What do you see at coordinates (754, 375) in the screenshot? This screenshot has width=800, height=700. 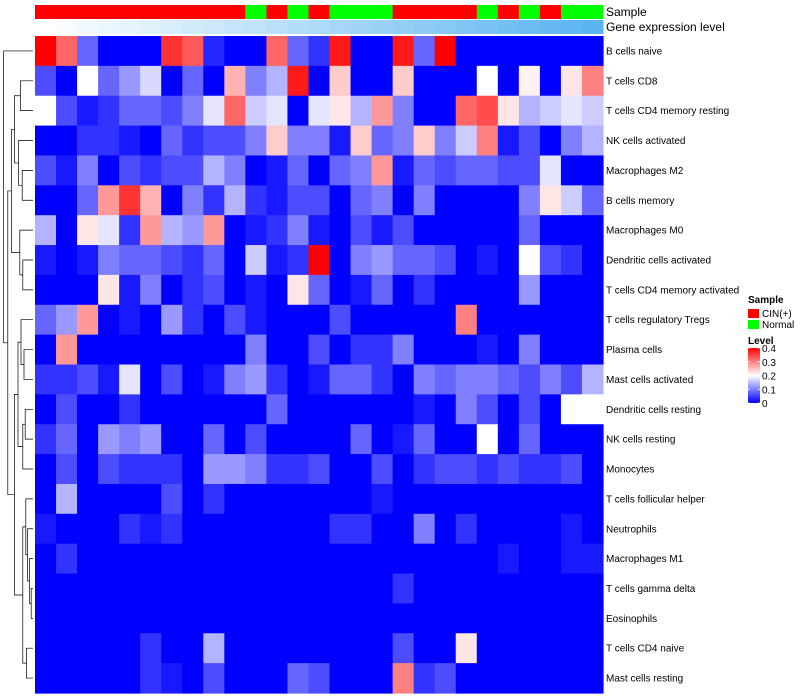 I see `legend-level-colorbar` at bounding box center [754, 375].